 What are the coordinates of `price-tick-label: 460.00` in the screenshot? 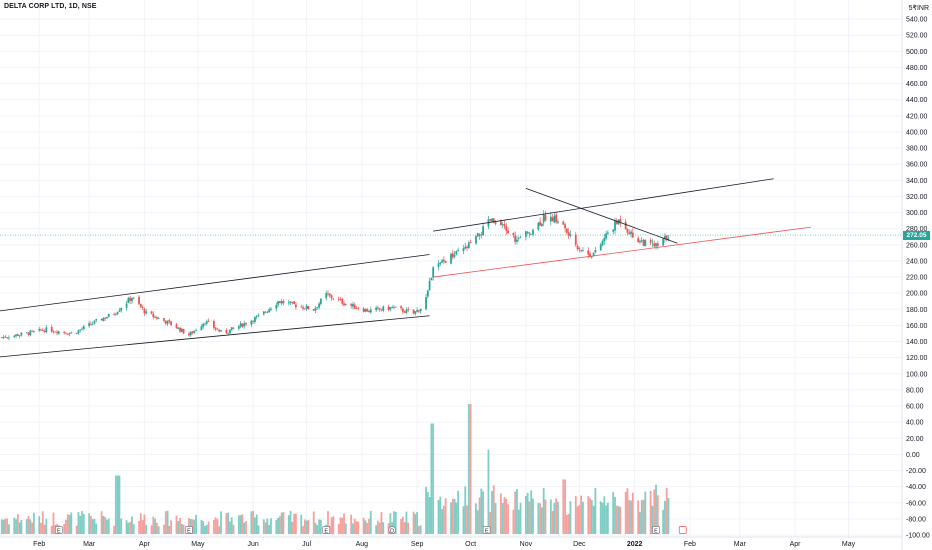 It's located at (917, 84).